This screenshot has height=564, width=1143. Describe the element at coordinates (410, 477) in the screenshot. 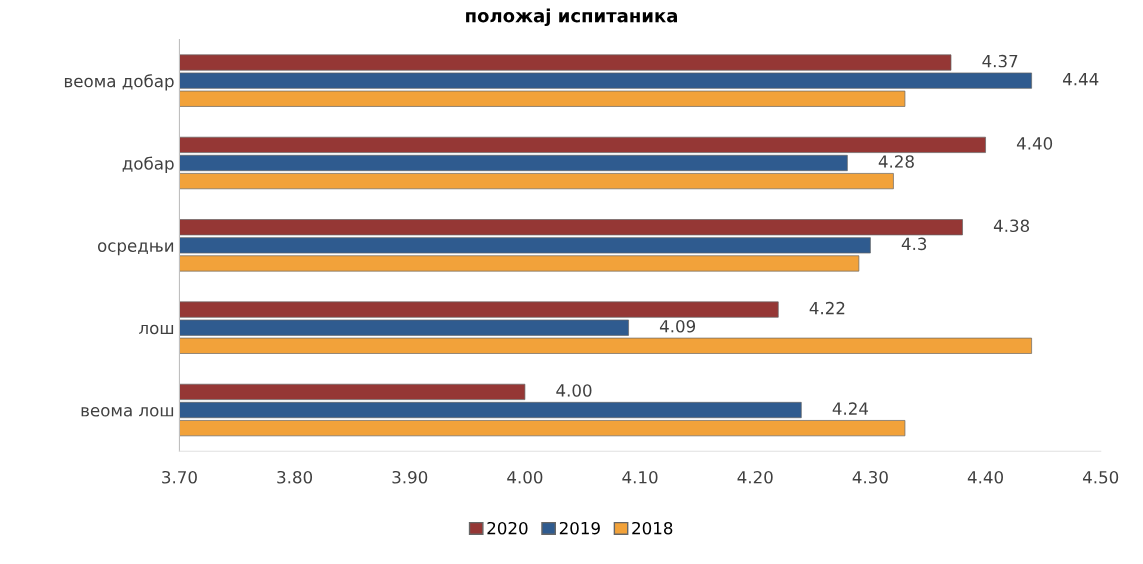

I see `x-tick-label: 3.90` at that location.